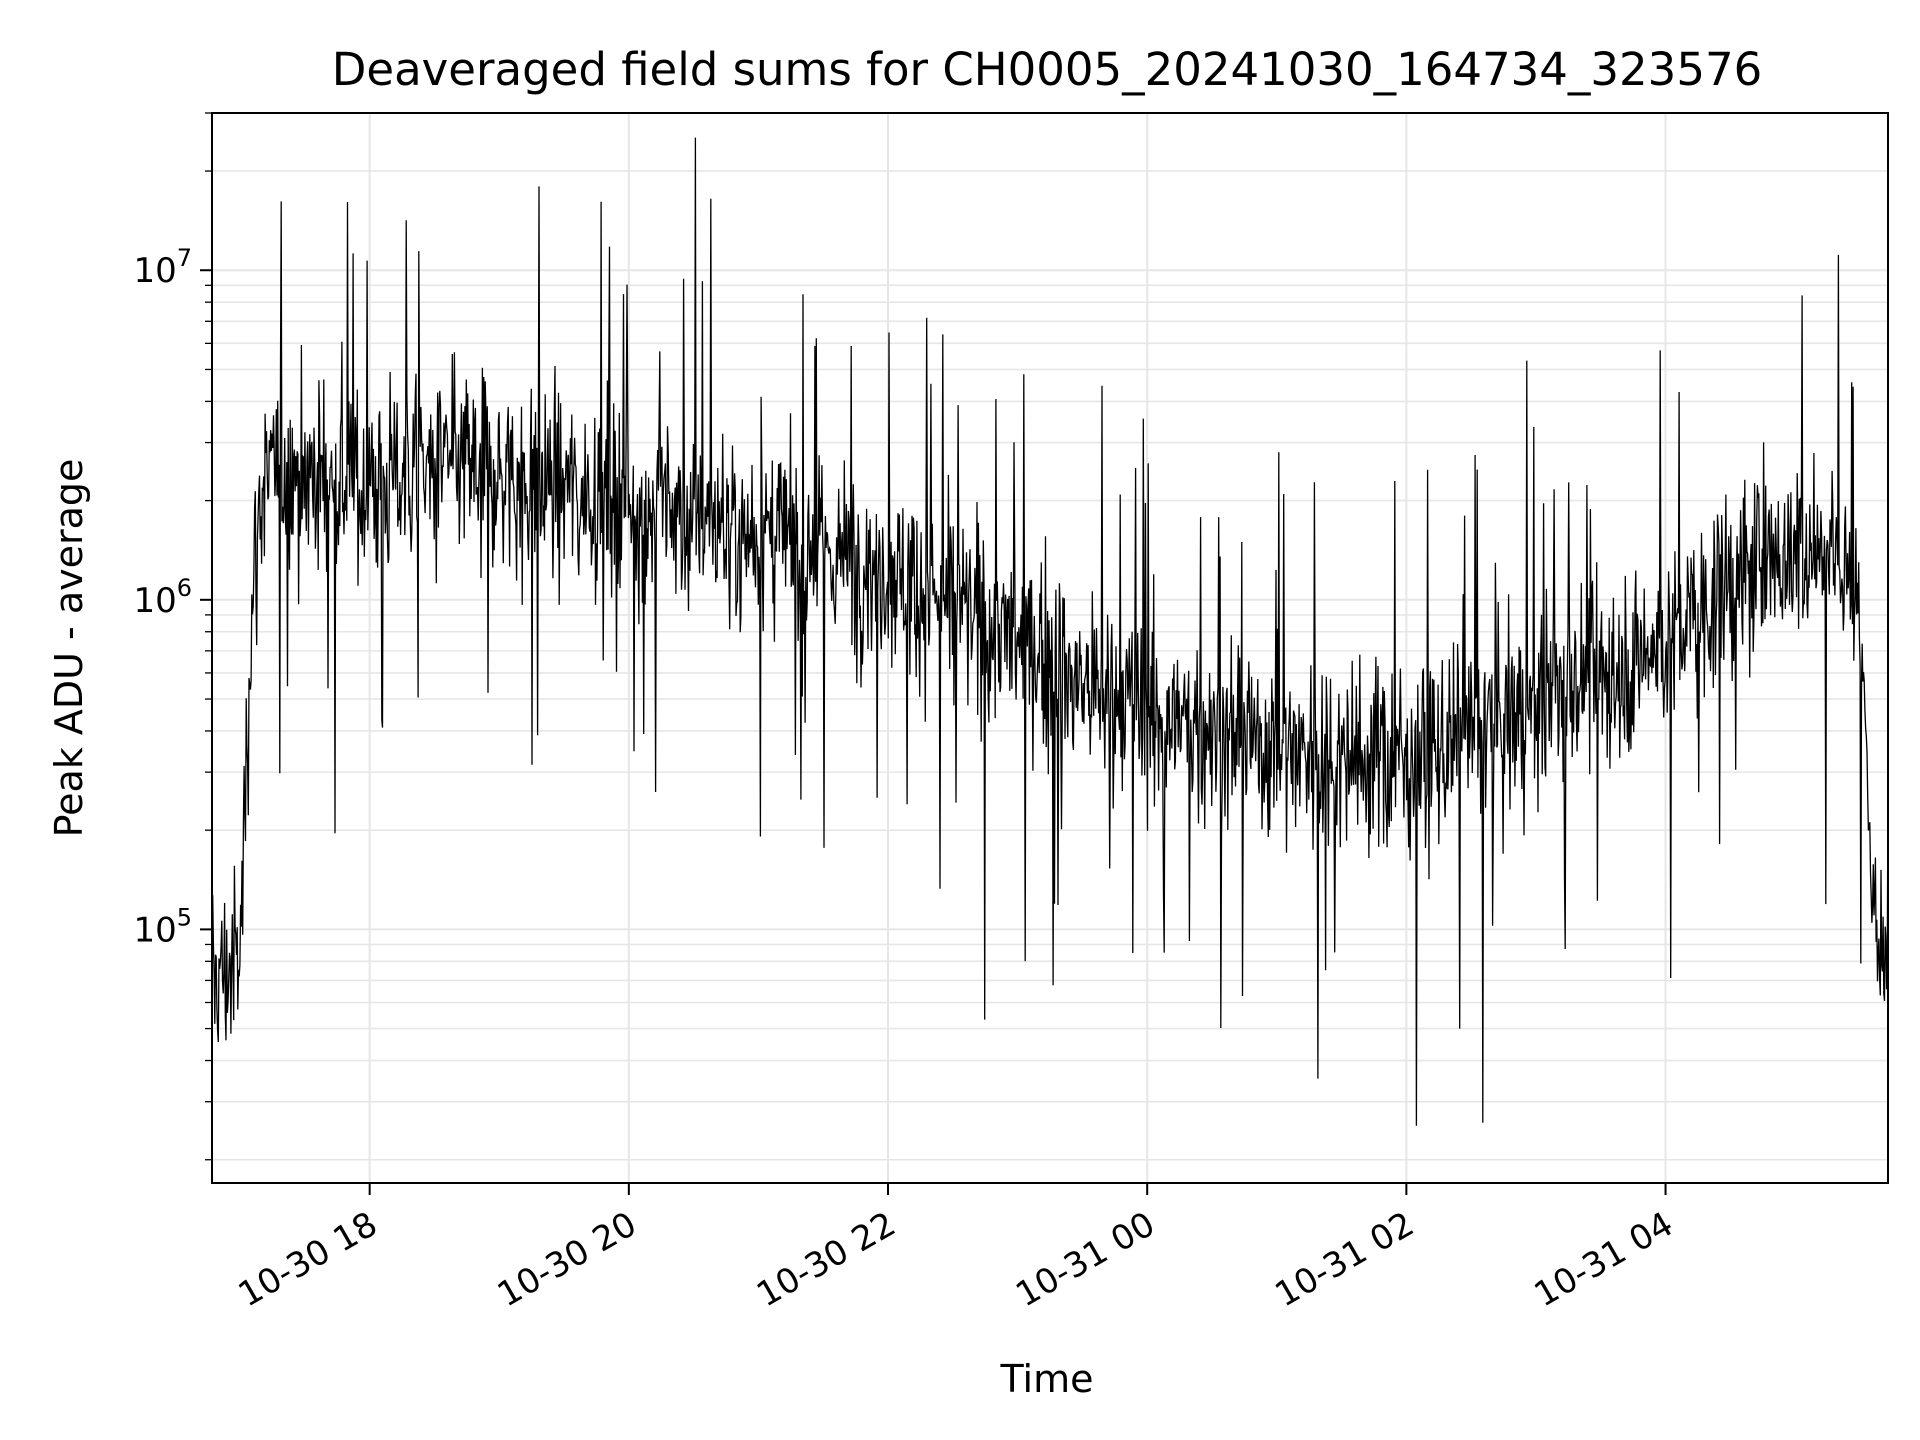 This screenshot has height=1440, width=1920. Describe the element at coordinates (162, 267) in the screenshot. I see `y-tick-label: 10⁷` at that location.